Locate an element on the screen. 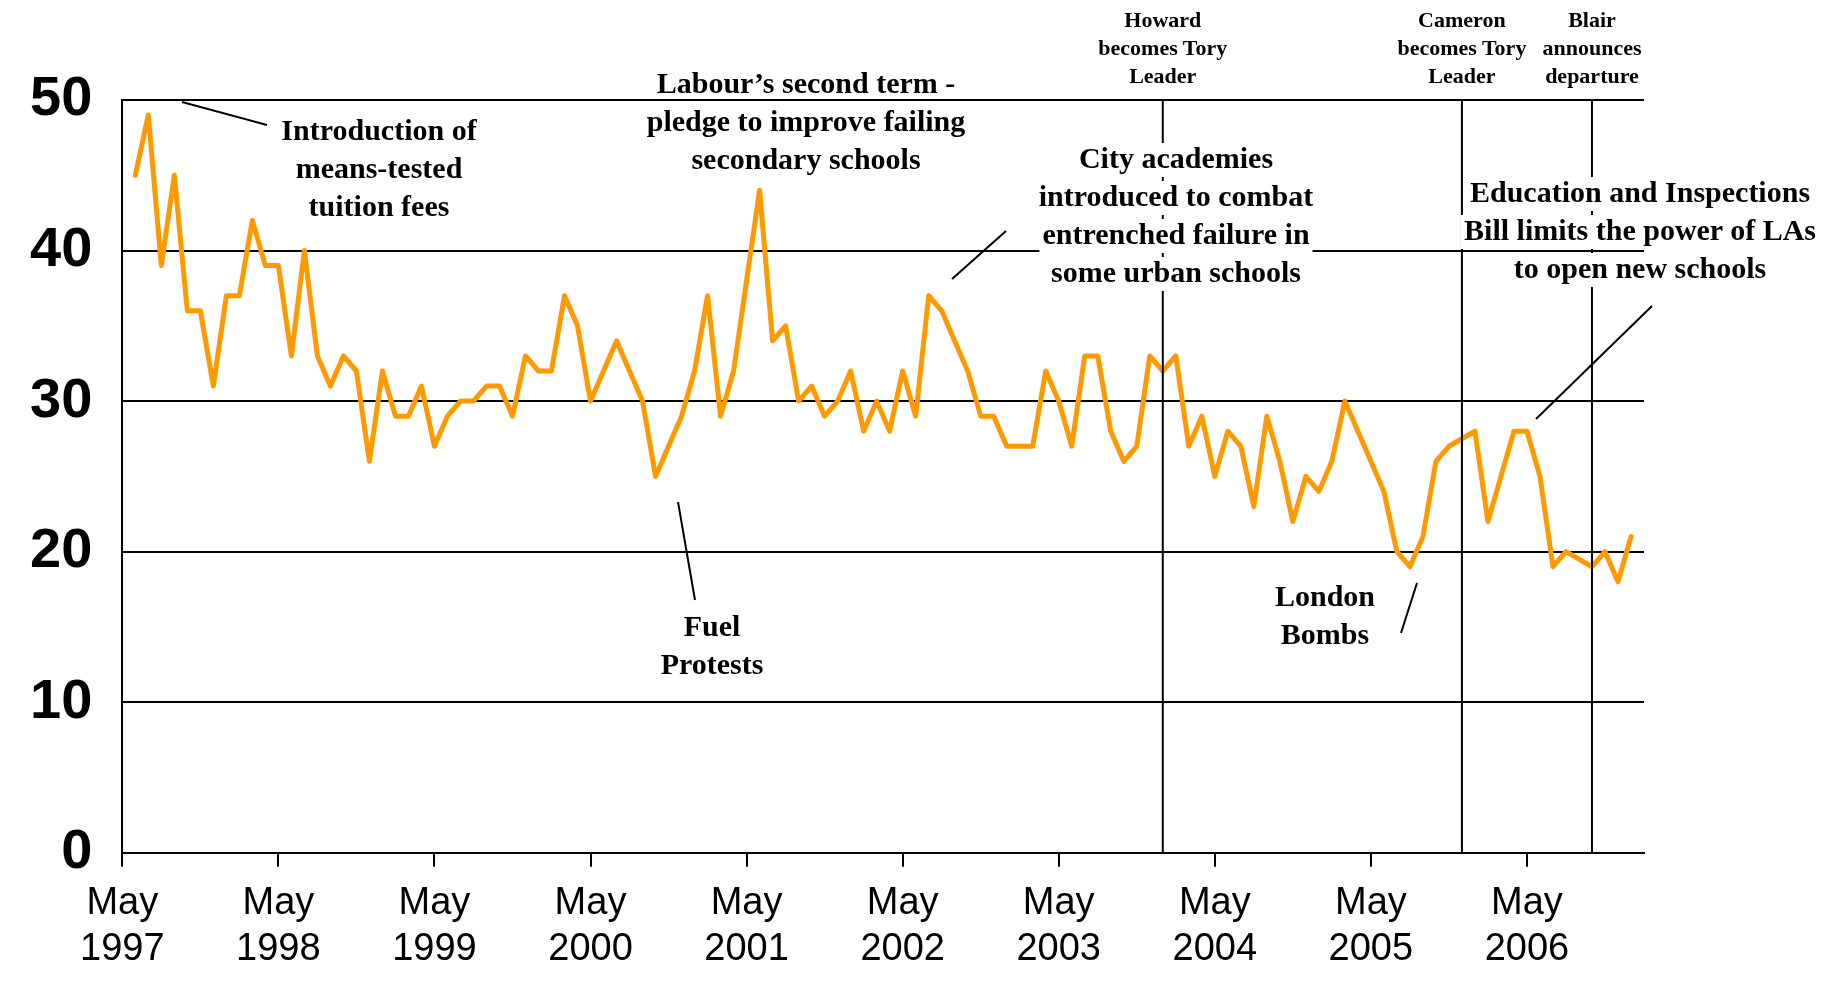  ref-line-label: Blair announces departure is located at coordinates (1592, 47).